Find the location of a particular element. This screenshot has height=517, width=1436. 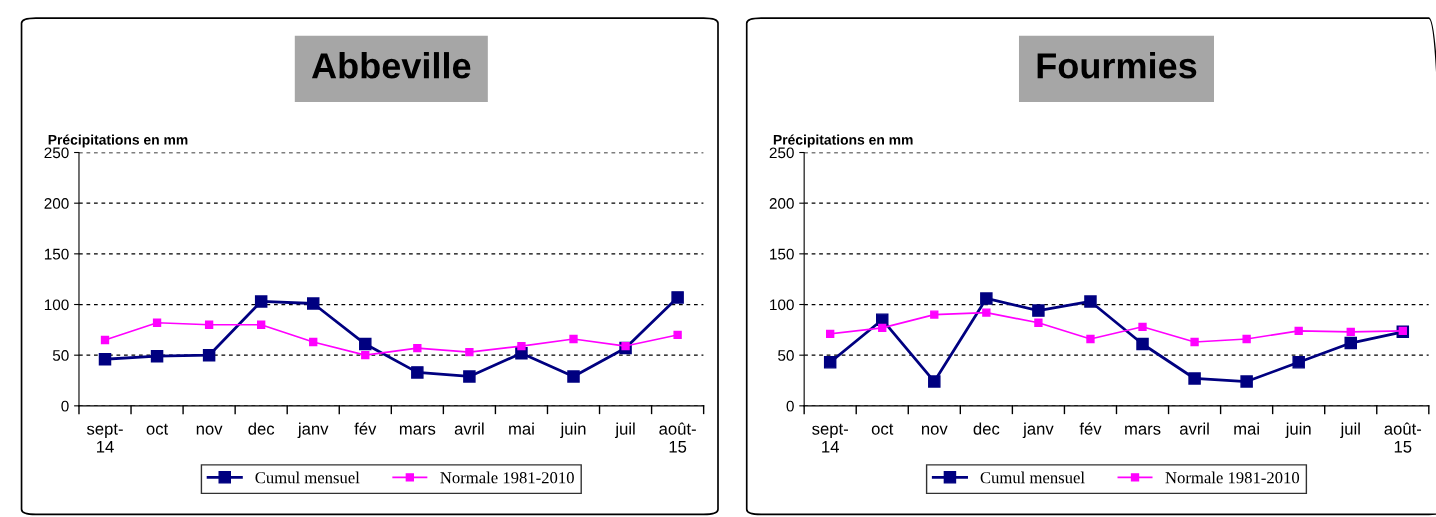

chart-title: Fourmies is located at coordinates (1117, 65).